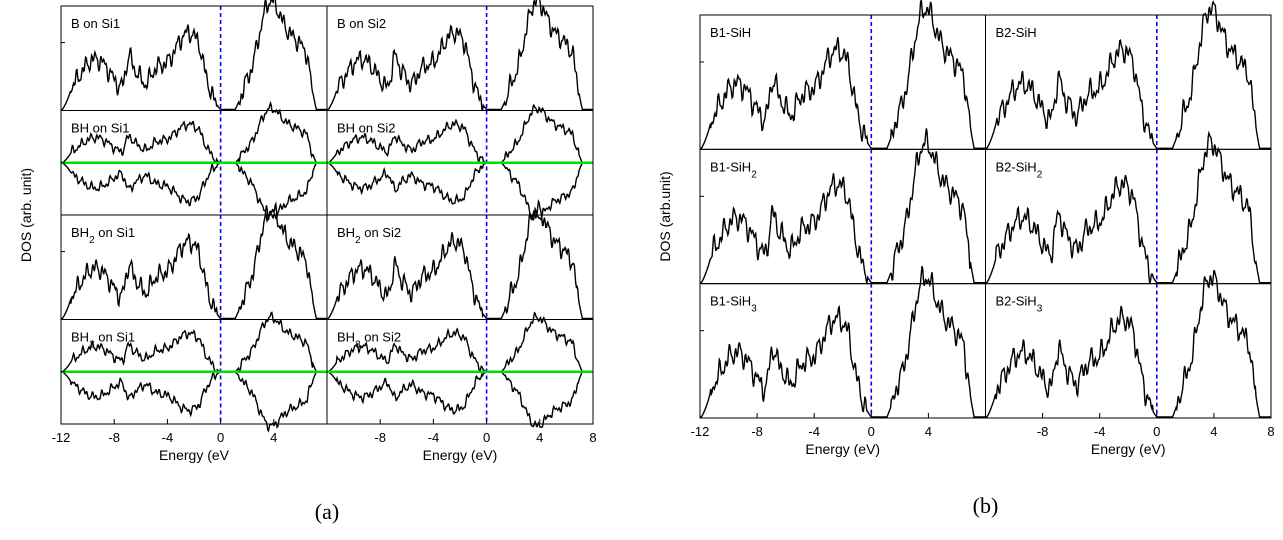 The image size is (1283, 540). Describe the element at coordinates (1019, 169) in the screenshot. I see `panel-label: B2-SiH2` at that location.